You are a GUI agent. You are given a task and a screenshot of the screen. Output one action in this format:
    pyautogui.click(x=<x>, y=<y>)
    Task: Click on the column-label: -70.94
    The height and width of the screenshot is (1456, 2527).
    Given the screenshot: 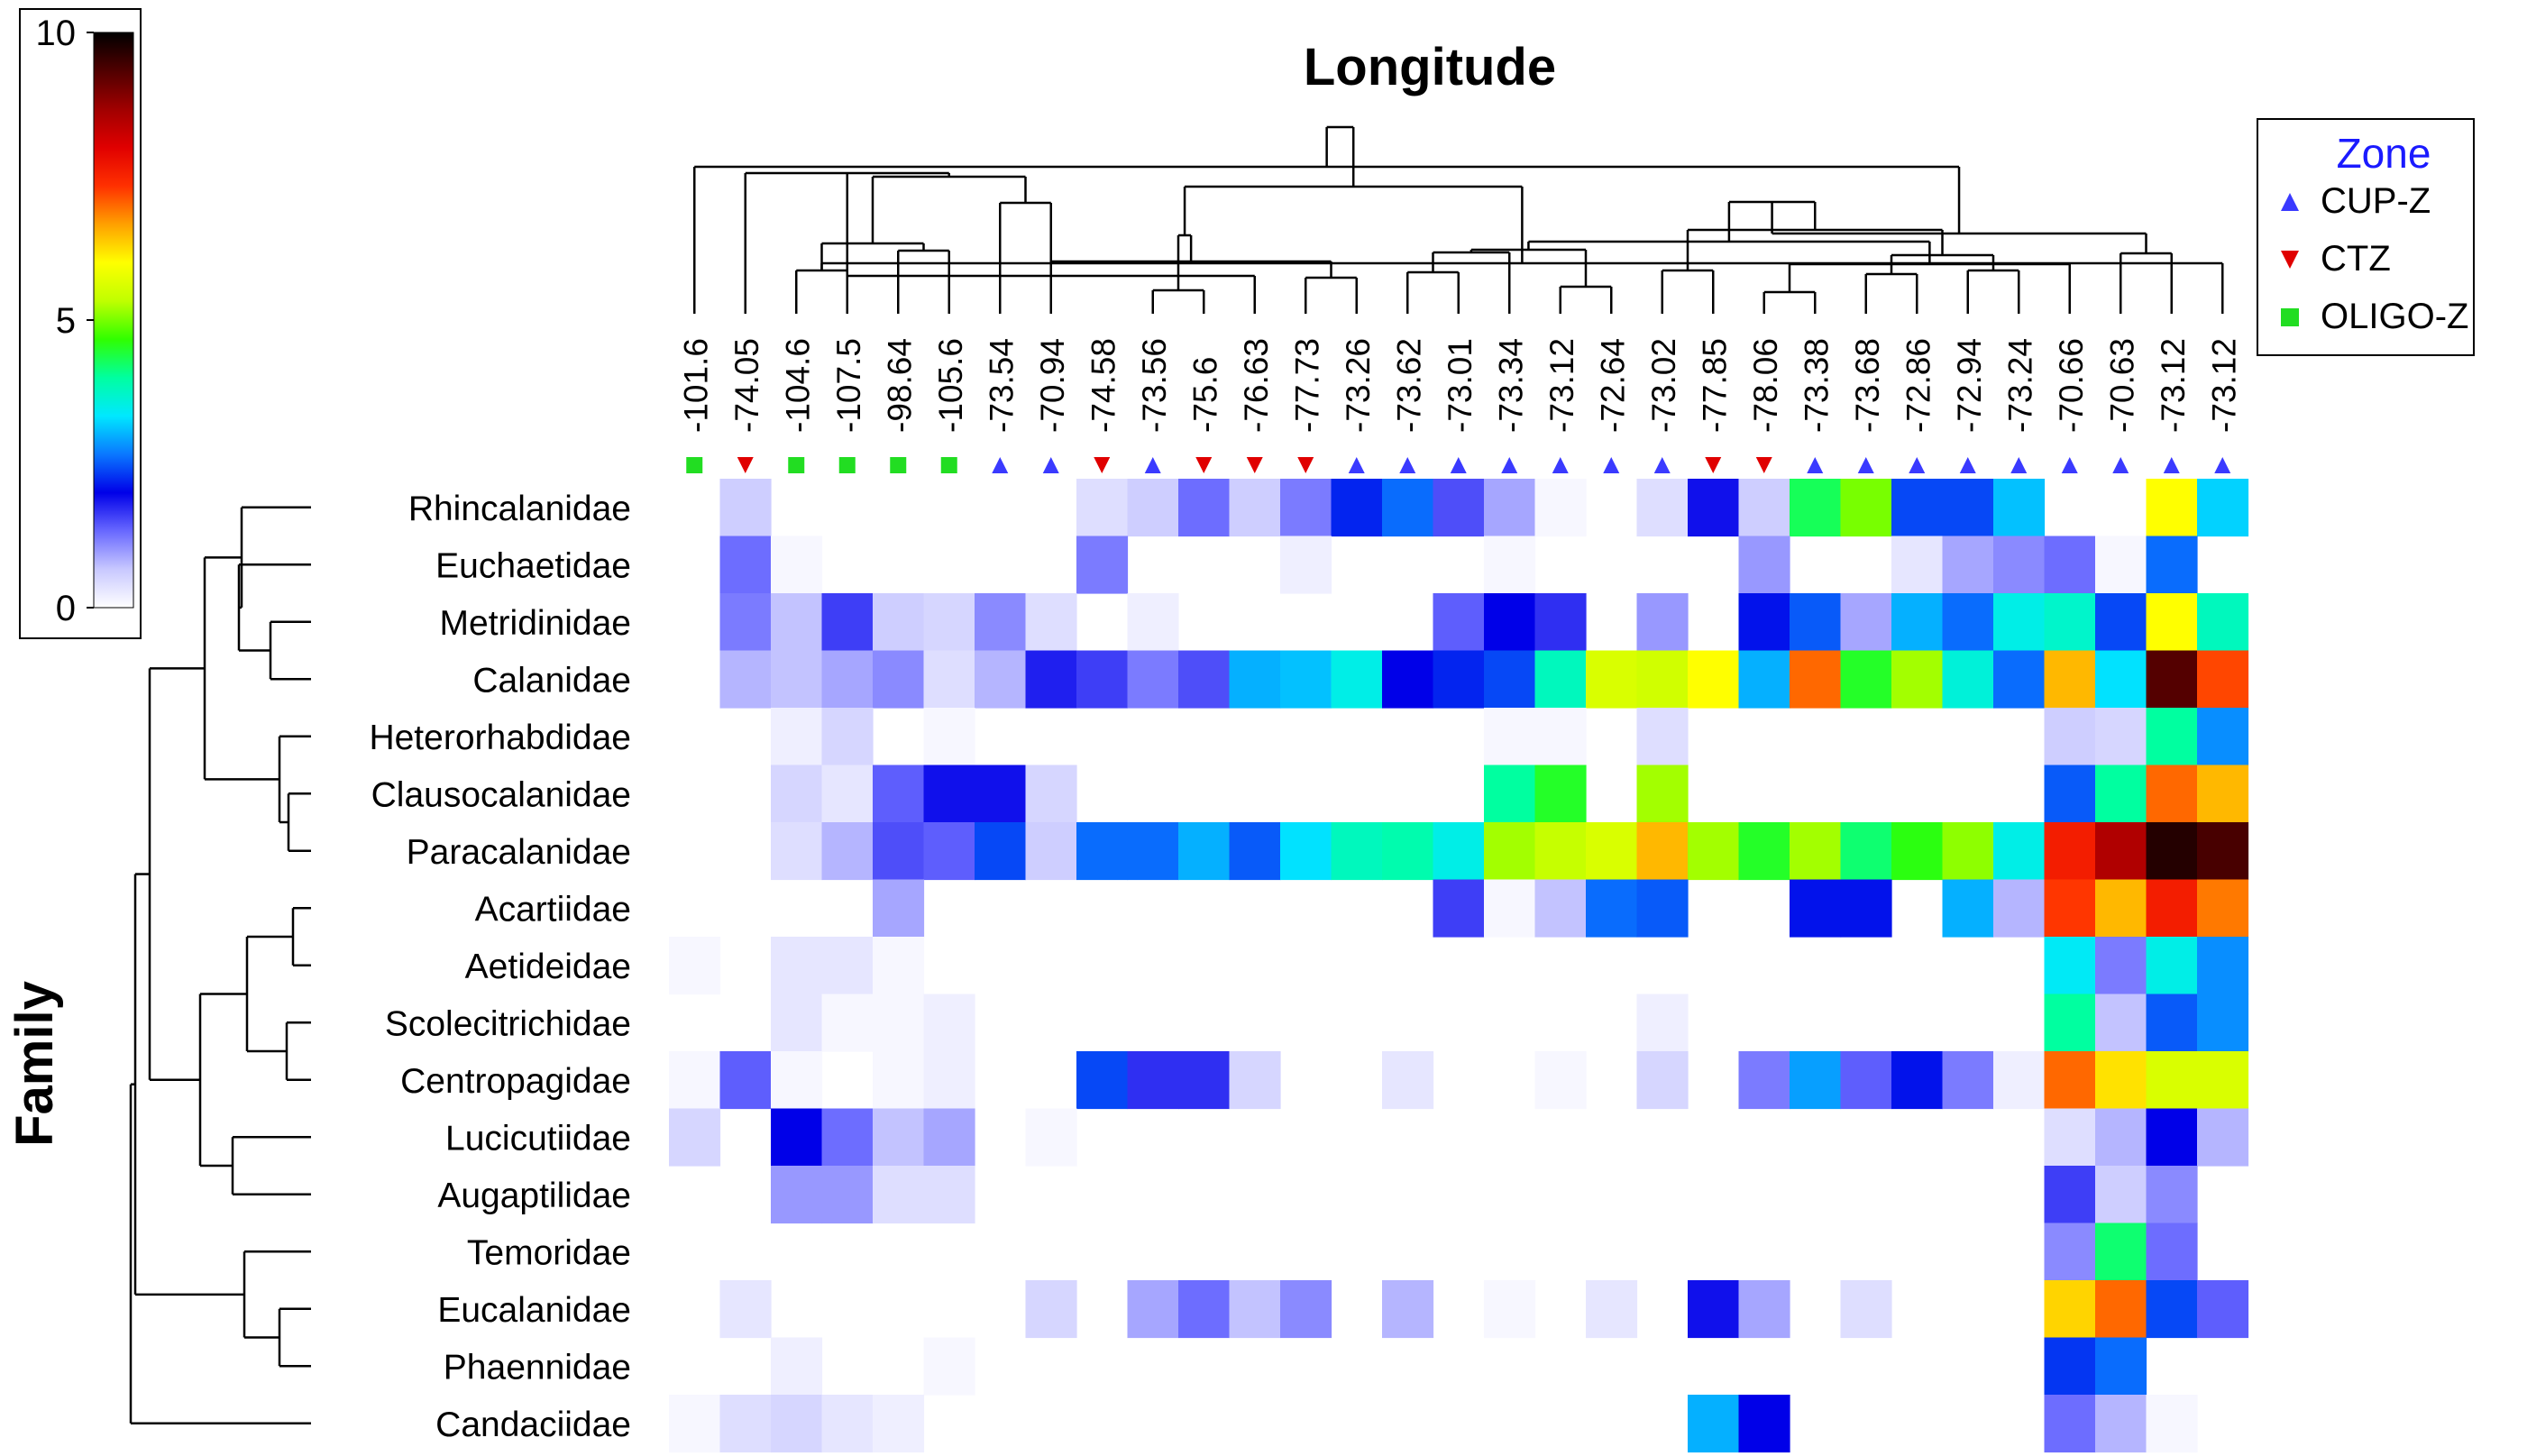 What is the action you would take?
    pyautogui.click(x=1052, y=385)
    